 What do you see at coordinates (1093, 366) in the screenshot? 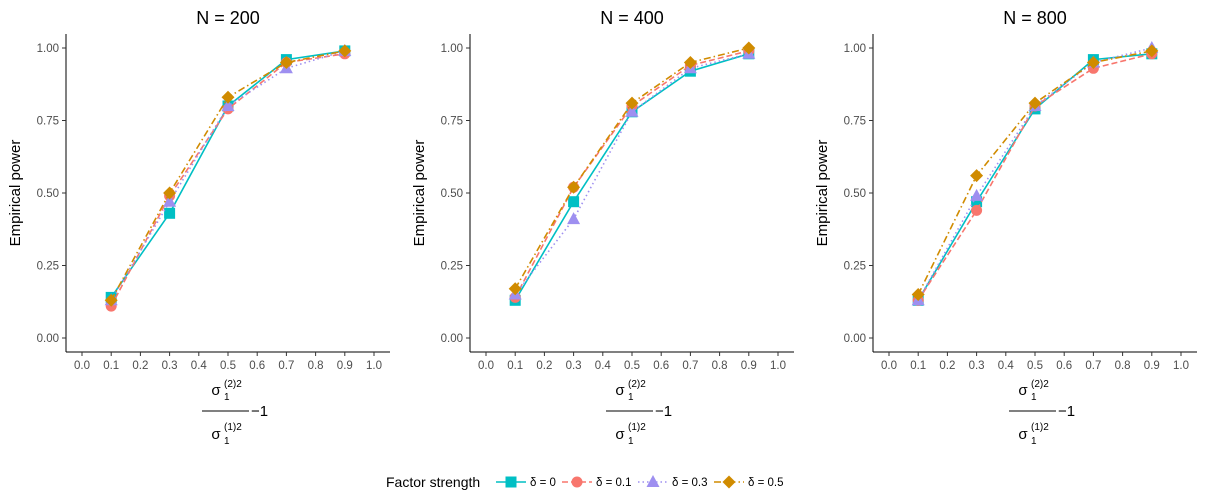
I see `x-tick-label: 0.7` at bounding box center [1093, 366].